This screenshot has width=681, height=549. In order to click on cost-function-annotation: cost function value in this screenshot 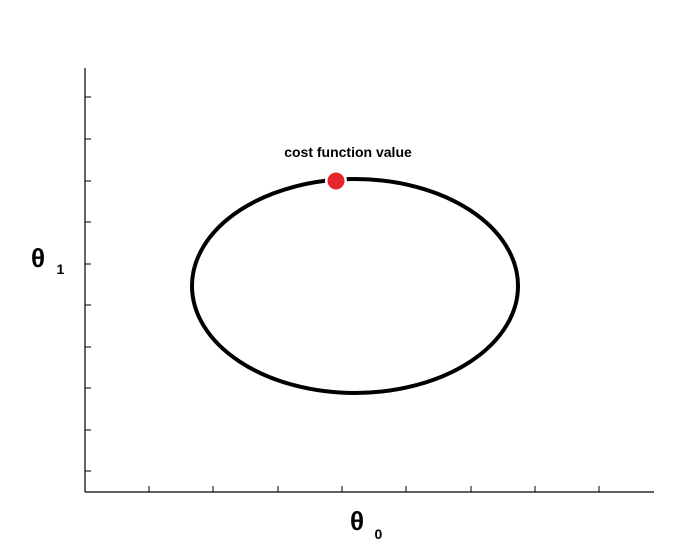, I will do `click(348, 152)`.